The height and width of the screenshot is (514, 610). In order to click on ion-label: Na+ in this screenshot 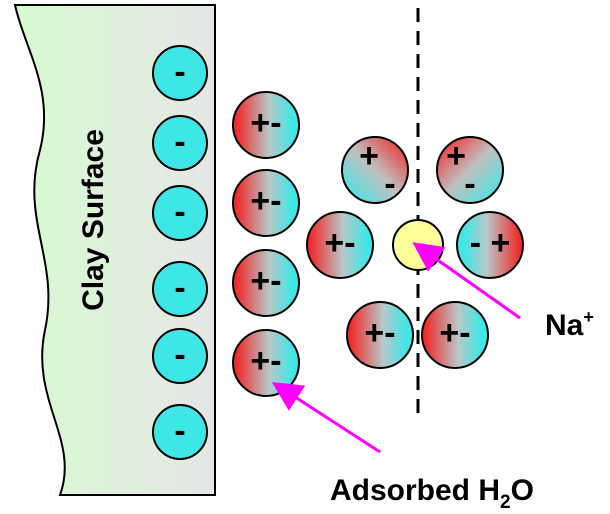, I will do `click(569, 324)`.